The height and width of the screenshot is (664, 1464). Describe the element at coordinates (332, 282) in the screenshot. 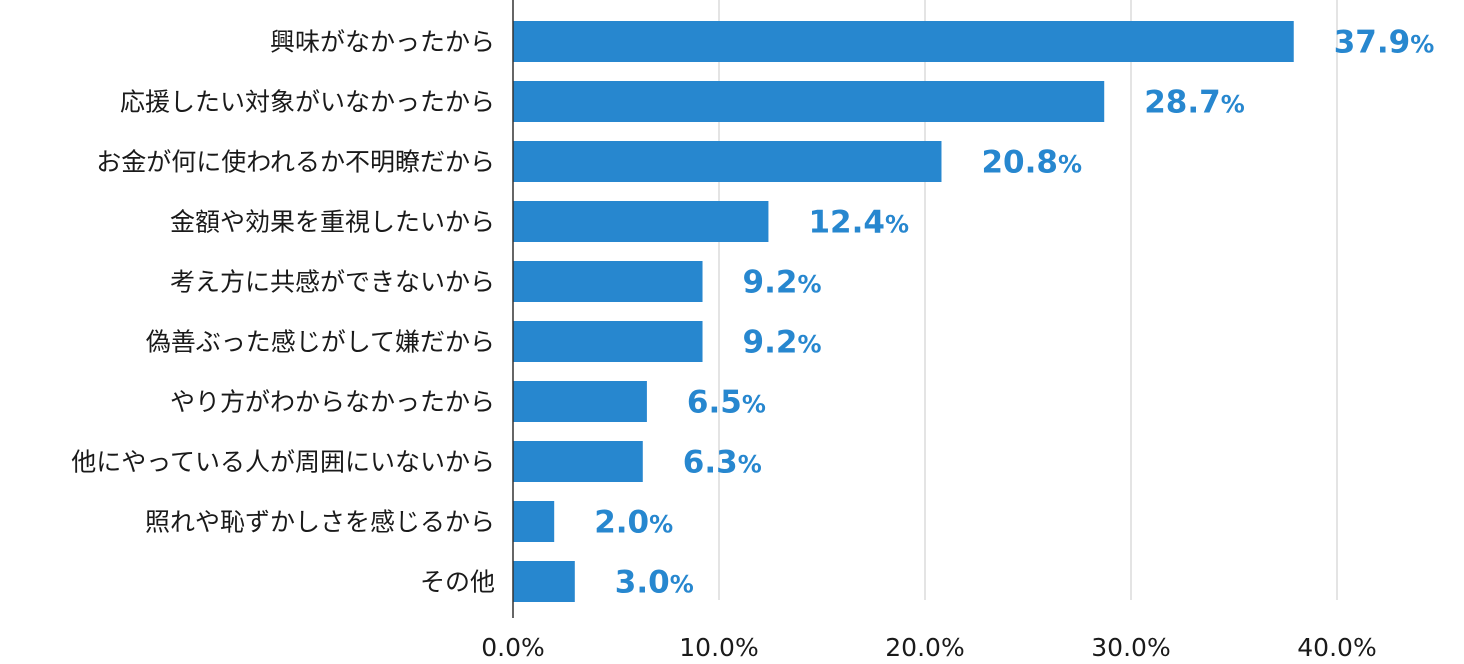

I see `category-label: 考え方に共感ができないから` at that location.